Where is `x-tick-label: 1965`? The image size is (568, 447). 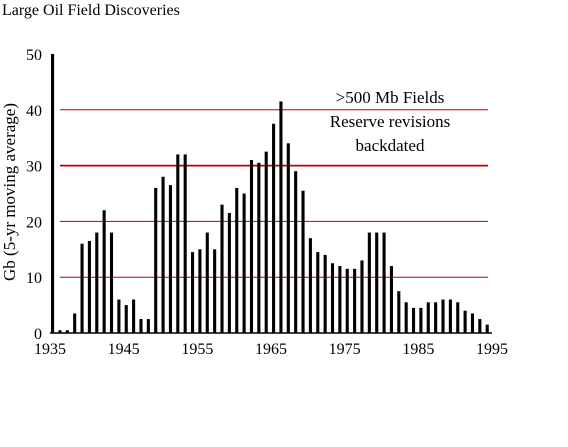
x-tick-label: 1965 is located at coordinates (271, 349).